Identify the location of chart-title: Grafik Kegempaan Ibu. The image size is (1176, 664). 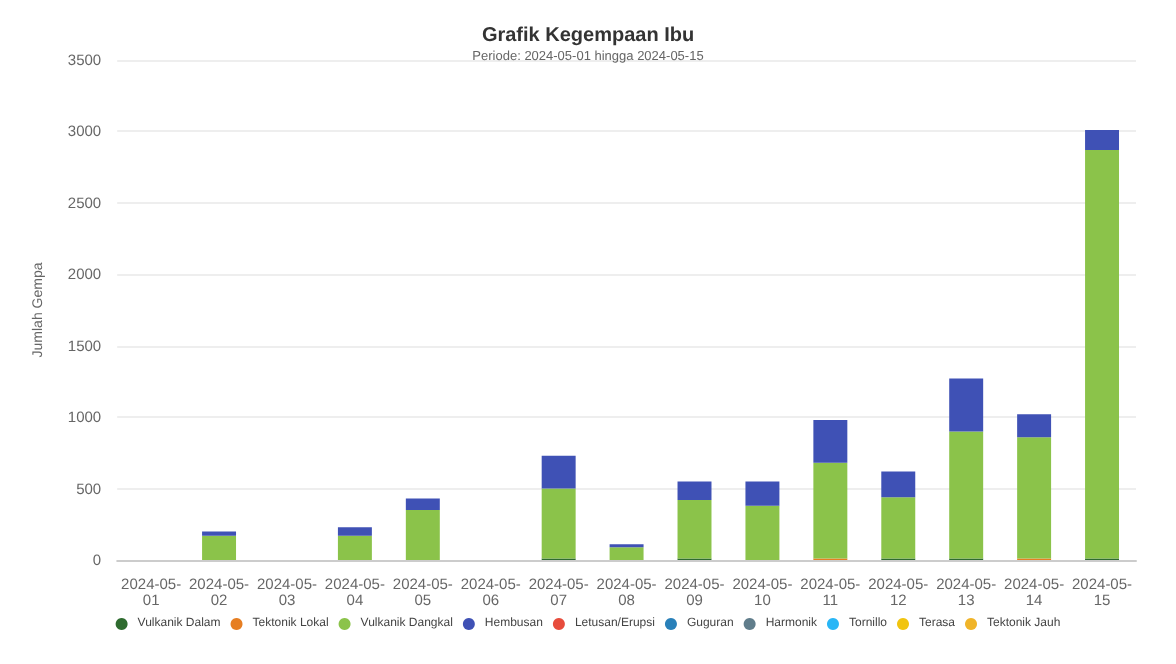
(588, 36).